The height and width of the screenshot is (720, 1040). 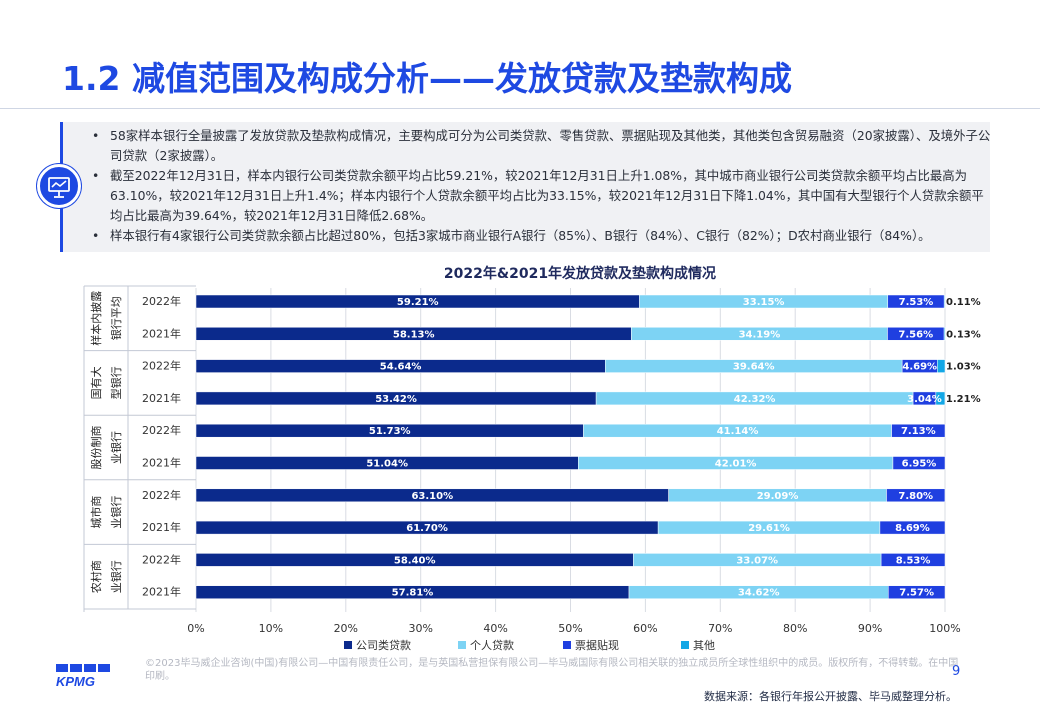 I want to click on data-label: 7.56%, so click(x=915, y=334).